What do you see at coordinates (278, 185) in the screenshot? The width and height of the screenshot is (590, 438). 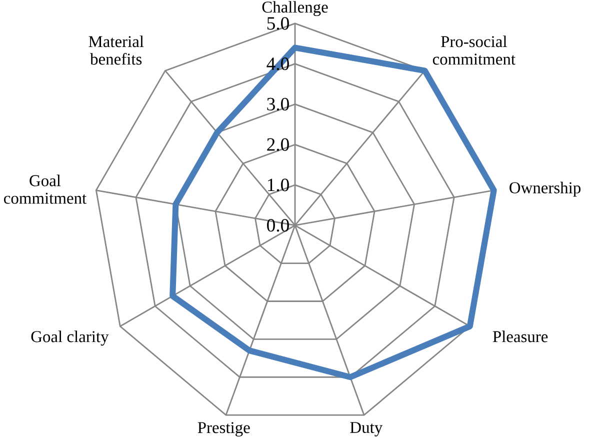 I see `y-tick-label: 1.0` at bounding box center [278, 185].